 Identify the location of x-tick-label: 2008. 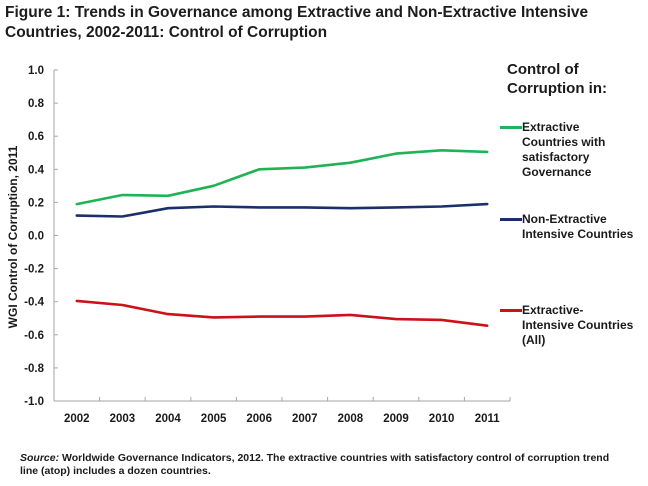
(351, 419).